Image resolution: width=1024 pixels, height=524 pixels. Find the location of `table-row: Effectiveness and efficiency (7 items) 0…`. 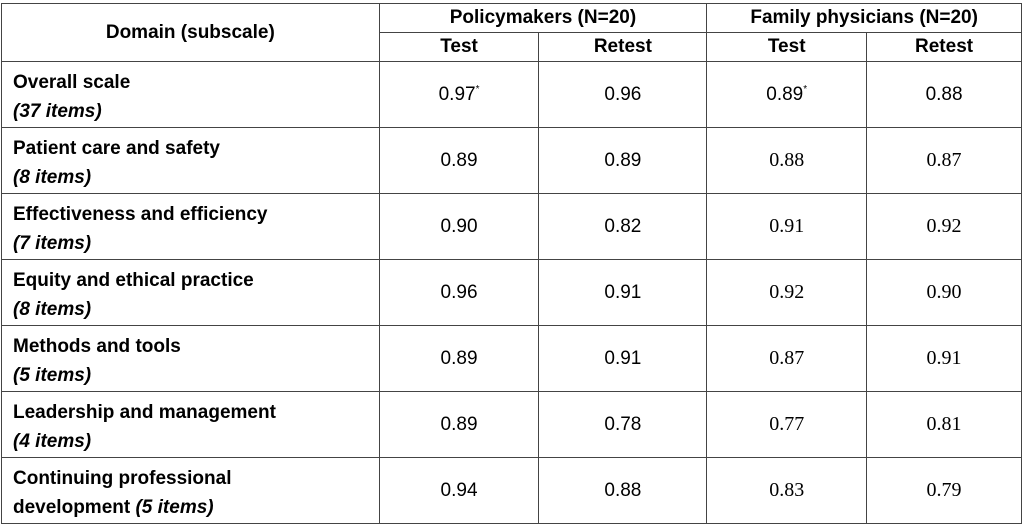

table-row: Effectiveness and efficiency (7 items) 0… is located at coordinates (511, 226).